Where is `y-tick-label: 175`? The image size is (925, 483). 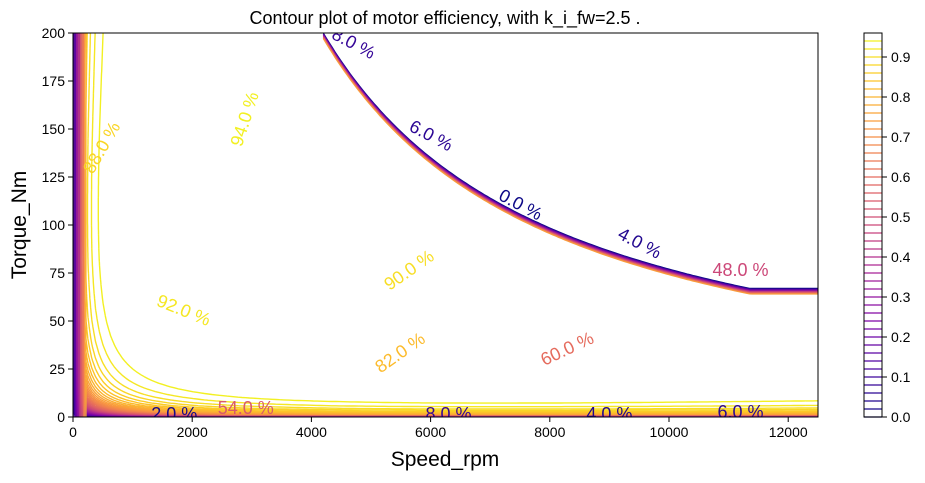 y-tick-label: 175 is located at coordinates (54, 81).